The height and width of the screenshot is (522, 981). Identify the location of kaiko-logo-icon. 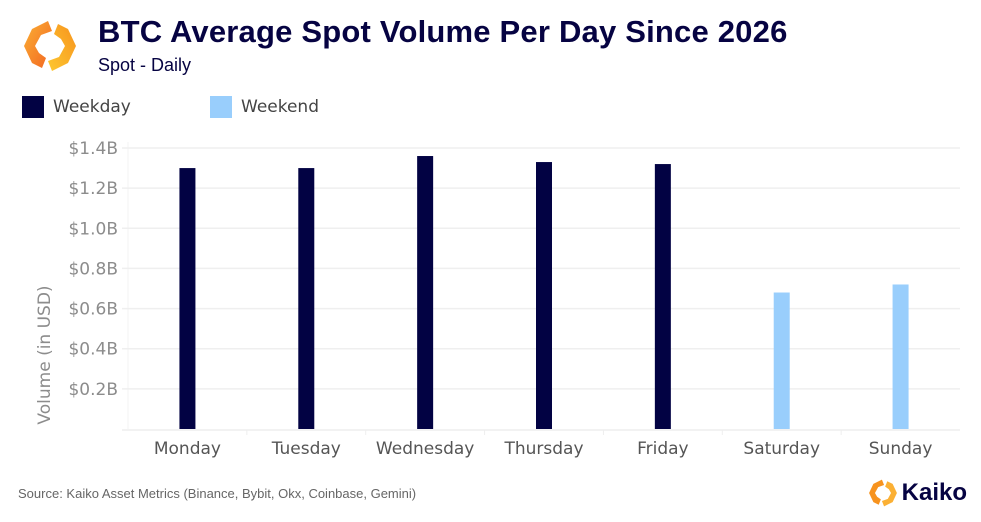
(50, 46).